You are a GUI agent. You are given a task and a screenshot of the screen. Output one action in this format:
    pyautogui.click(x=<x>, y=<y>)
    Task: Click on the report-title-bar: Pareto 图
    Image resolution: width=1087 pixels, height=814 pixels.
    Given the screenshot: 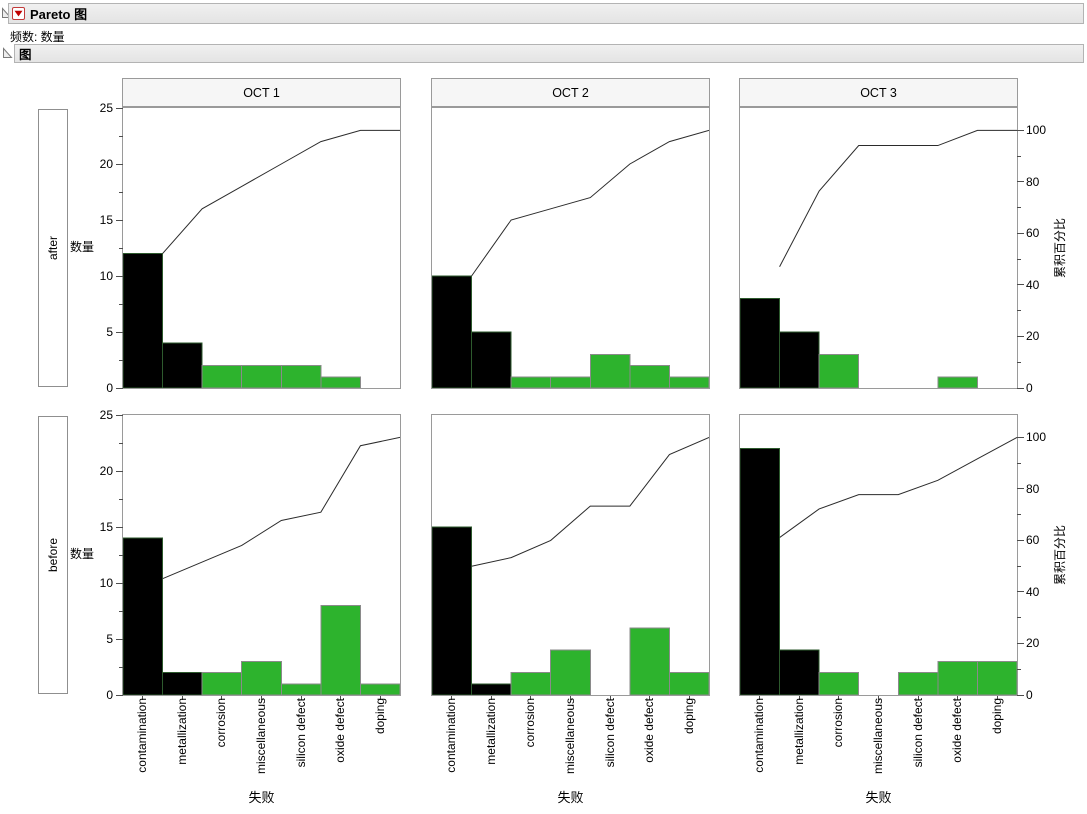 What is the action you would take?
    pyautogui.click(x=546, y=13)
    